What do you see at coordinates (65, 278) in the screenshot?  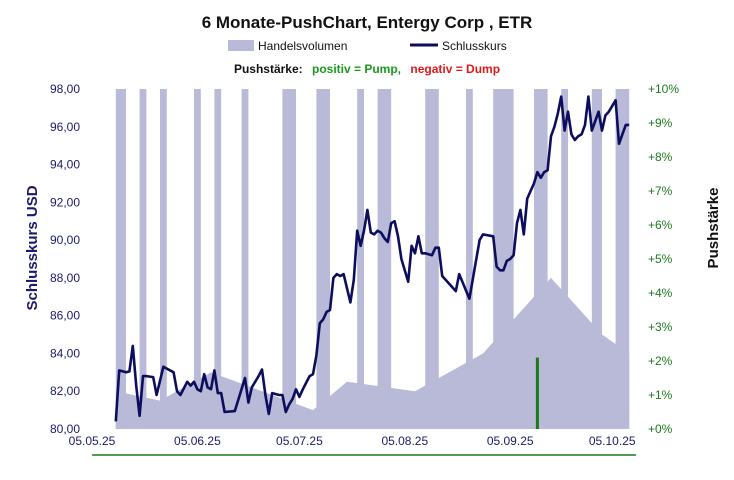 I see `left-tick-label: 88,00` at bounding box center [65, 278].